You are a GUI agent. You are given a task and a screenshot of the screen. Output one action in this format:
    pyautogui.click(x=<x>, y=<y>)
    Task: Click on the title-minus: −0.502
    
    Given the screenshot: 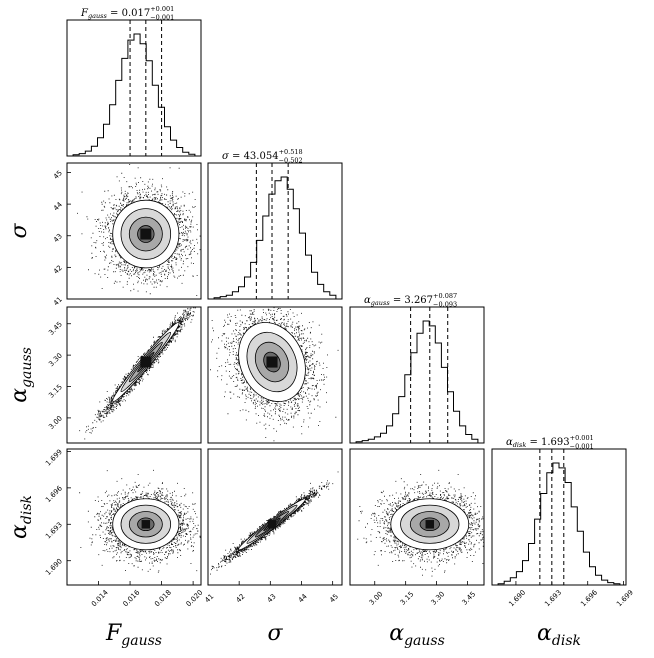 What is the action you would take?
    pyautogui.click(x=291, y=161)
    